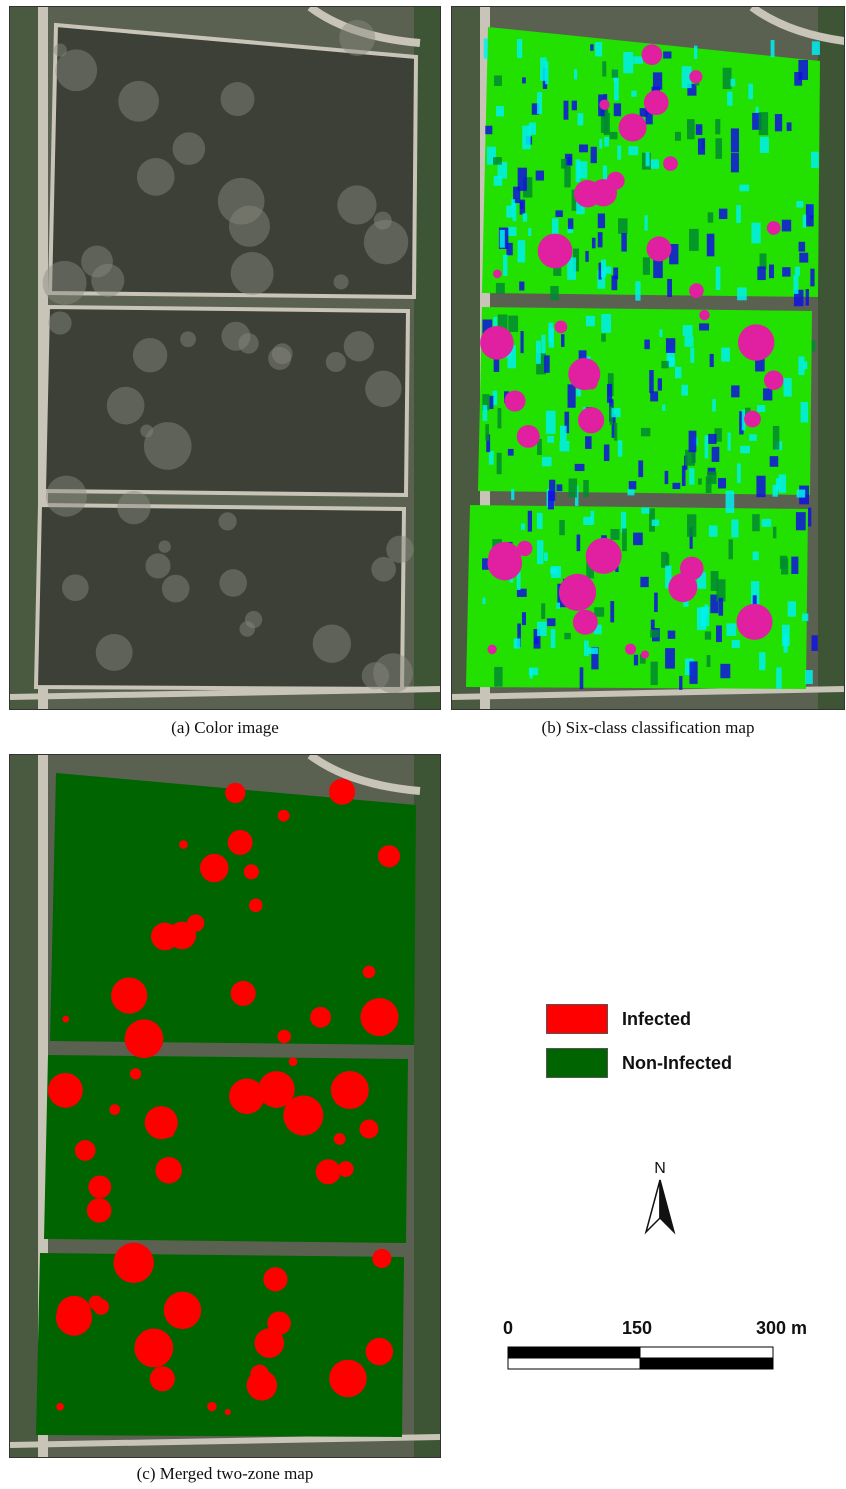 This screenshot has height=1489, width=846. What do you see at coordinates (796, 26) in the screenshot?
I see `top-curve-road` at bounding box center [796, 26].